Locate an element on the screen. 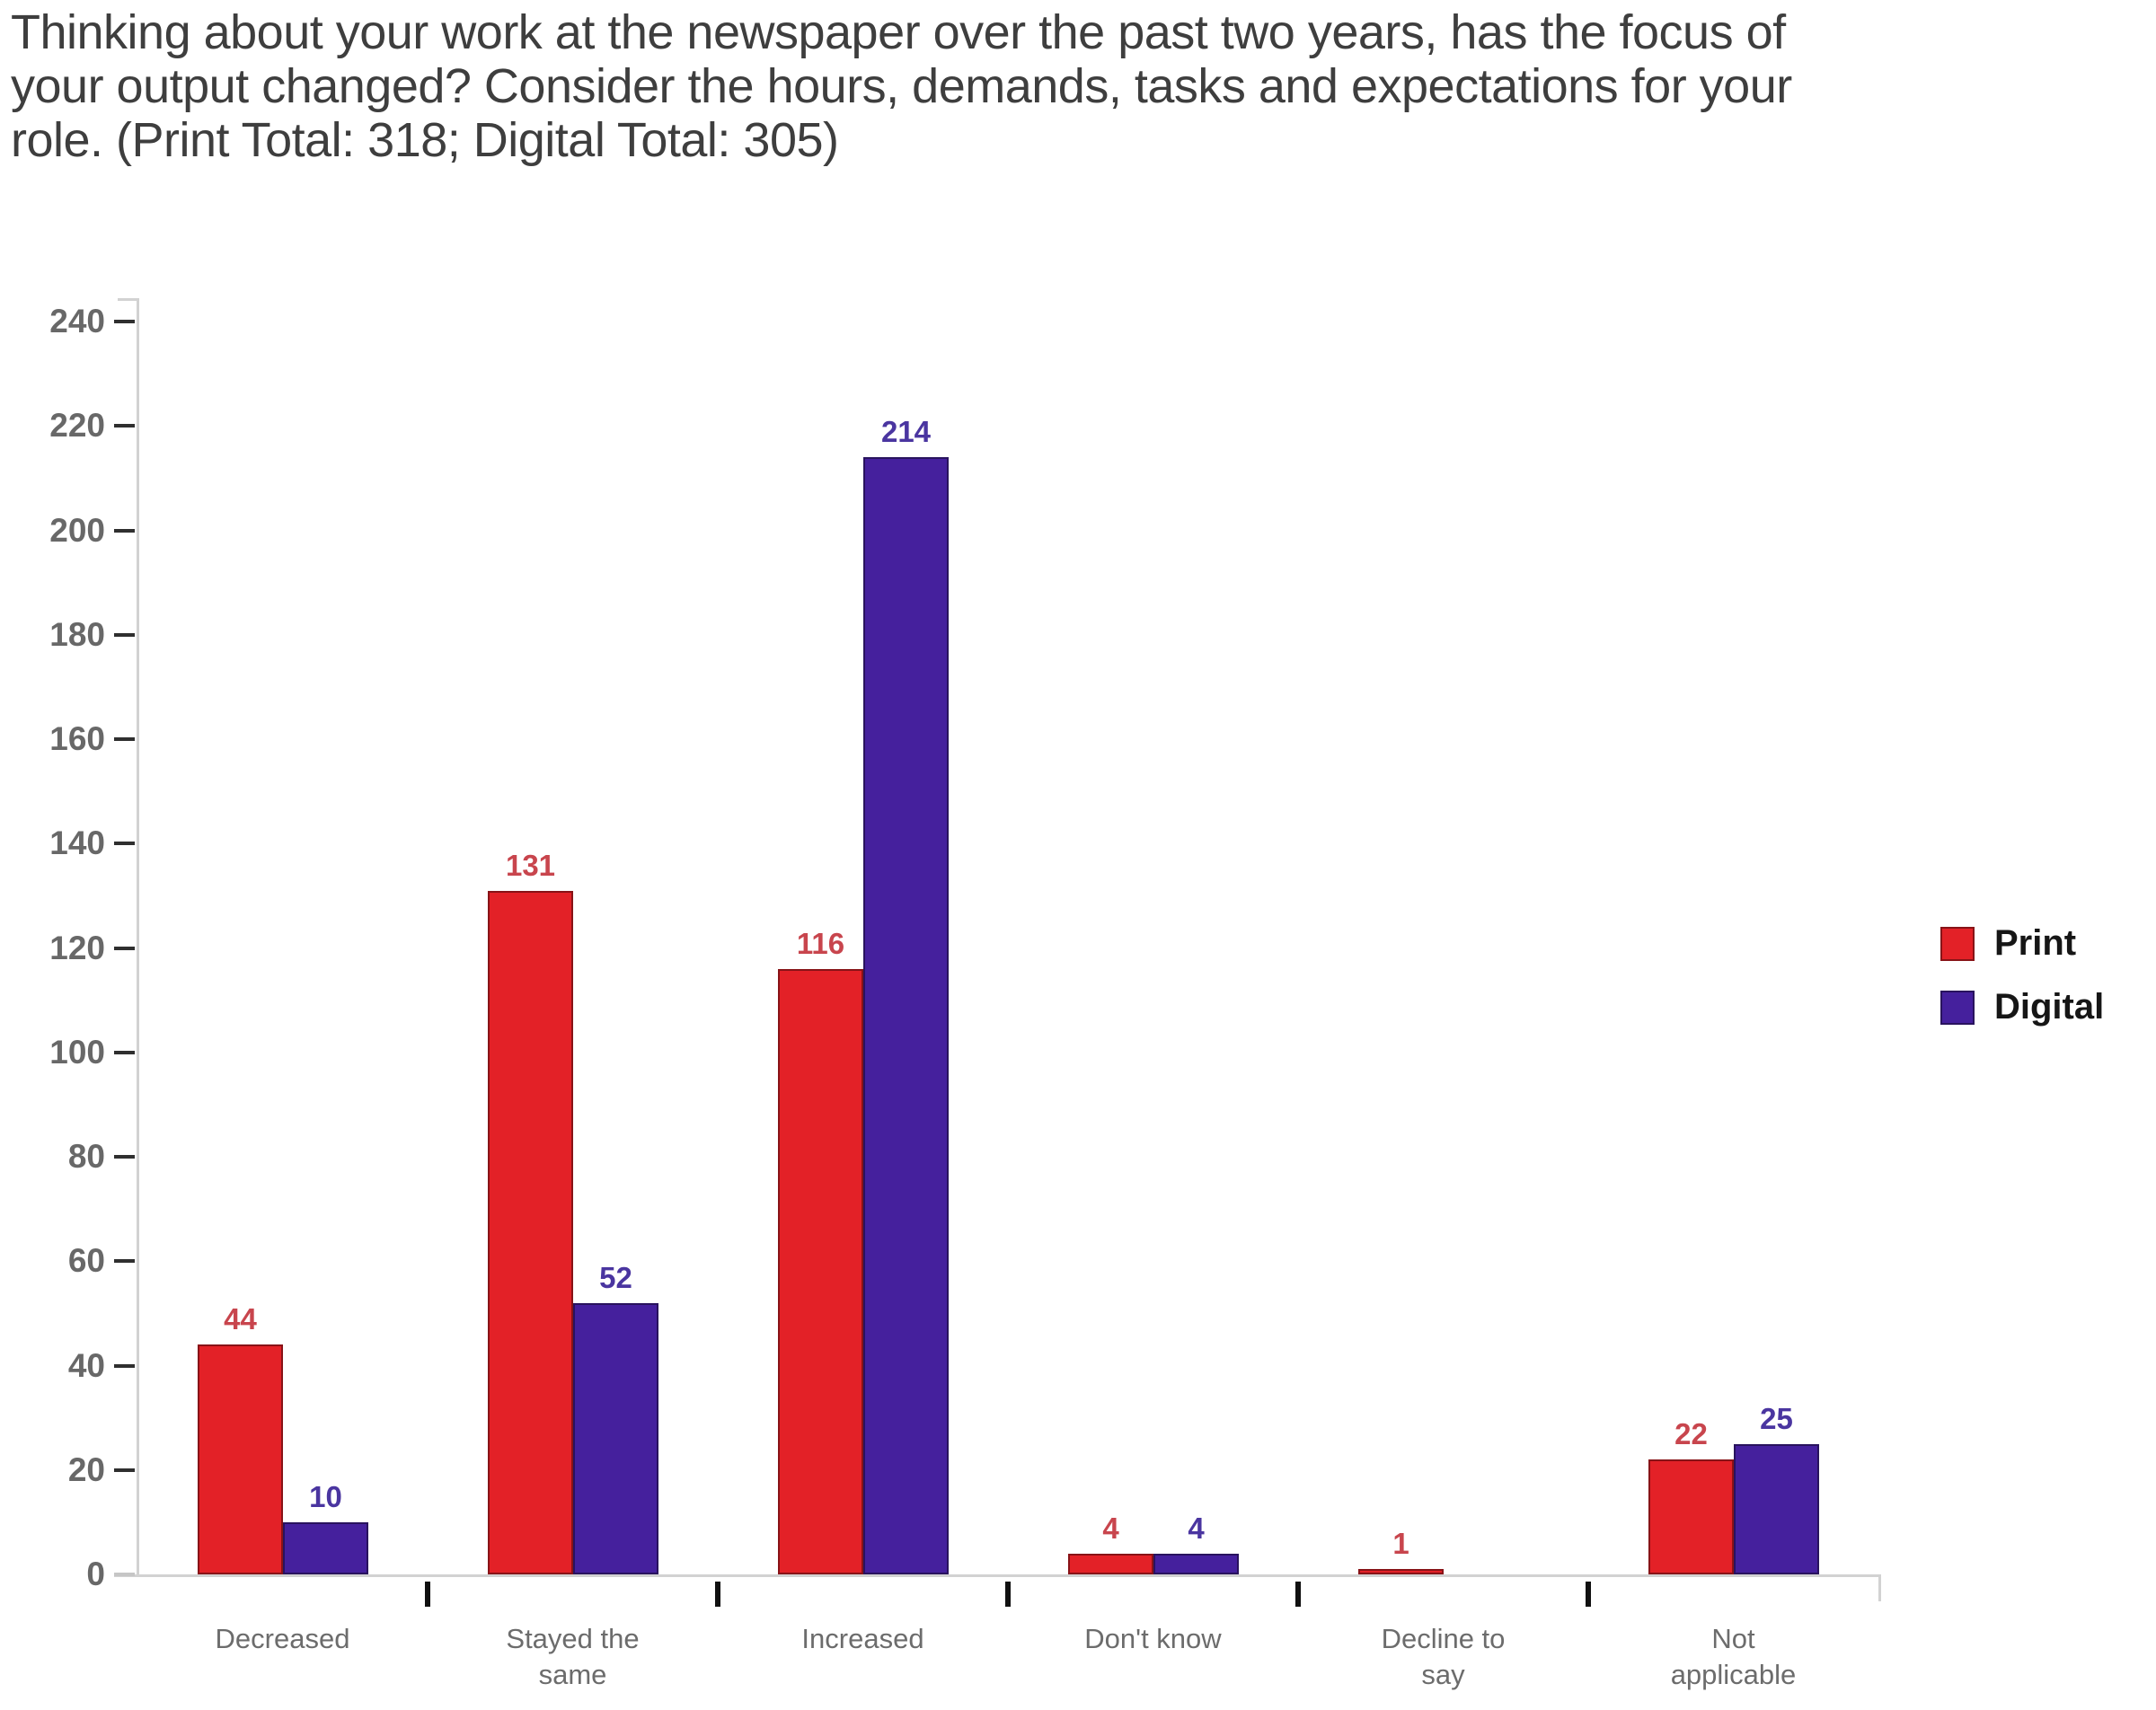 The width and height of the screenshot is (2156, 1710). y-axis-top-cap is located at coordinates (128, 299).